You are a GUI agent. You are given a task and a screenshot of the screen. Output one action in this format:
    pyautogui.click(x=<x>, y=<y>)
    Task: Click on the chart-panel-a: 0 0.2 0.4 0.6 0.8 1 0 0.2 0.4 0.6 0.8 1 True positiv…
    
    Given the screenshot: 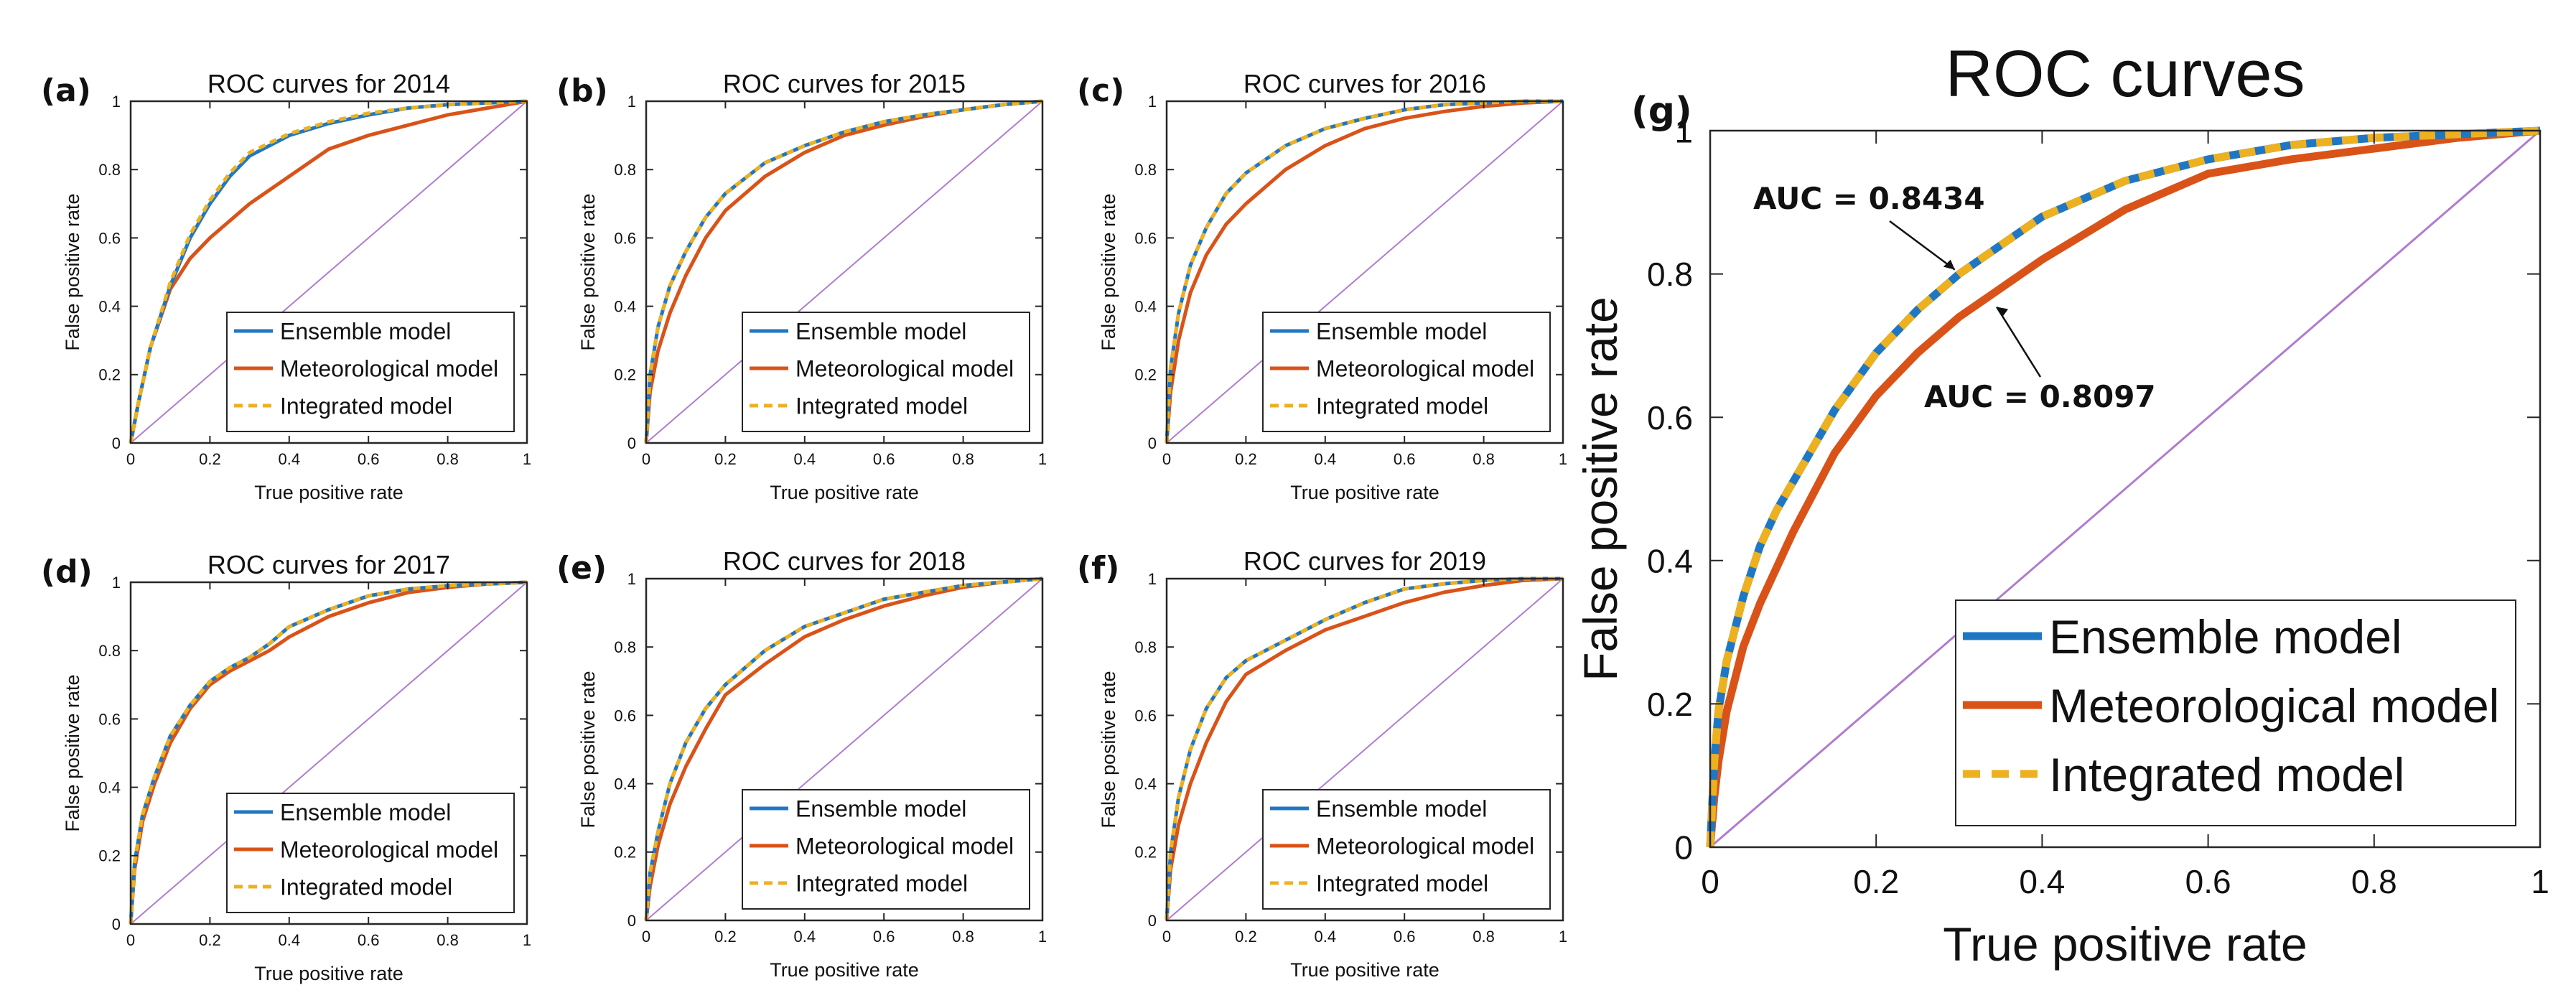 What is the action you would take?
    pyautogui.click(x=286, y=286)
    